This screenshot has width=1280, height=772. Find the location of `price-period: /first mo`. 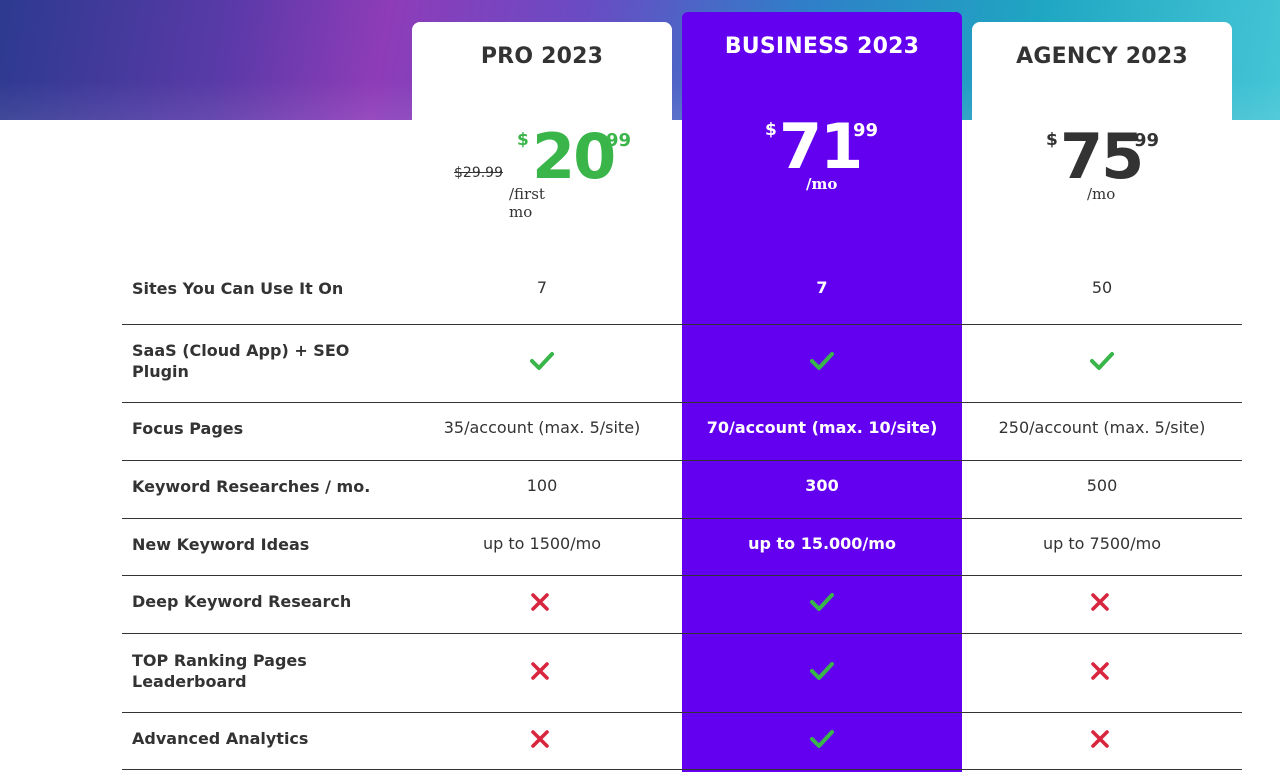

price-period: /first mo is located at coordinates (527, 203).